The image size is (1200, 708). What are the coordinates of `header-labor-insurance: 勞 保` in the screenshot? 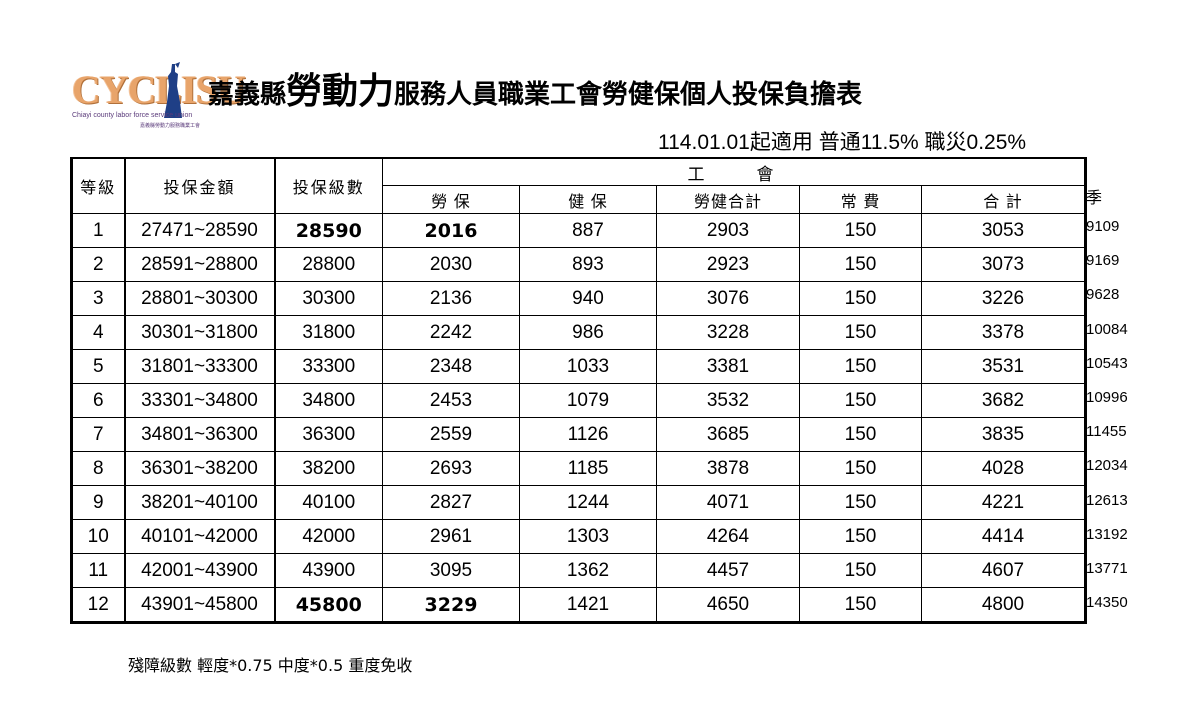 It's located at (451, 199).